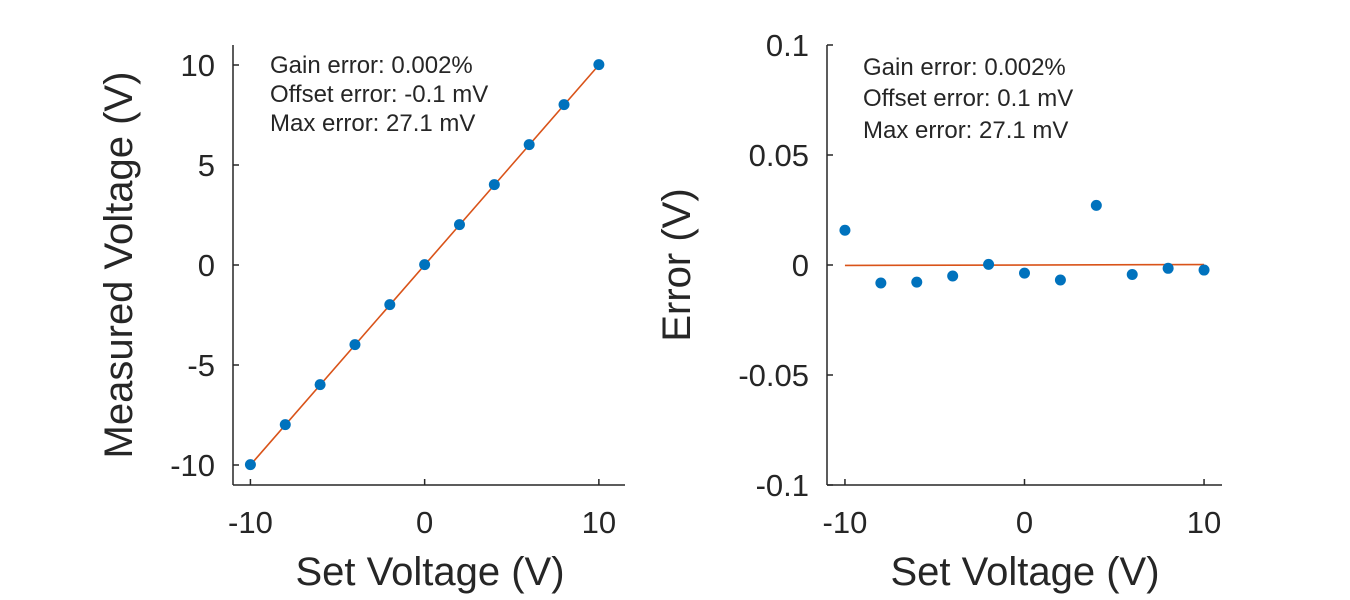  Describe the element at coordinates (1024, 244) in the screenshot. I see `error-plot-data` at that location.